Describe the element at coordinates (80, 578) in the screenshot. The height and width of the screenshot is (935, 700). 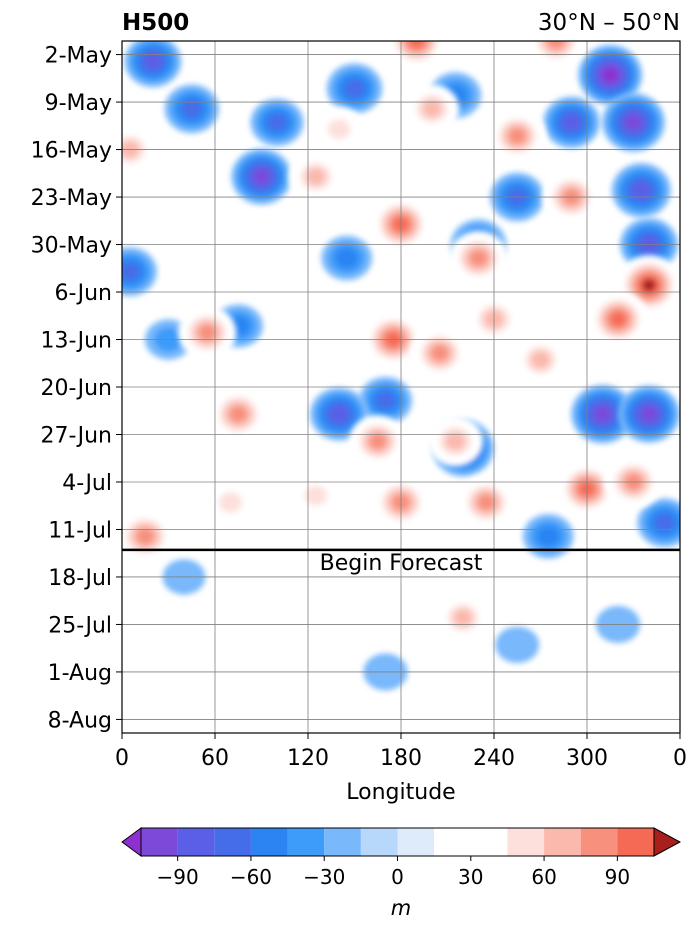
I see `y-tick-label: 18-Jul` at that location.